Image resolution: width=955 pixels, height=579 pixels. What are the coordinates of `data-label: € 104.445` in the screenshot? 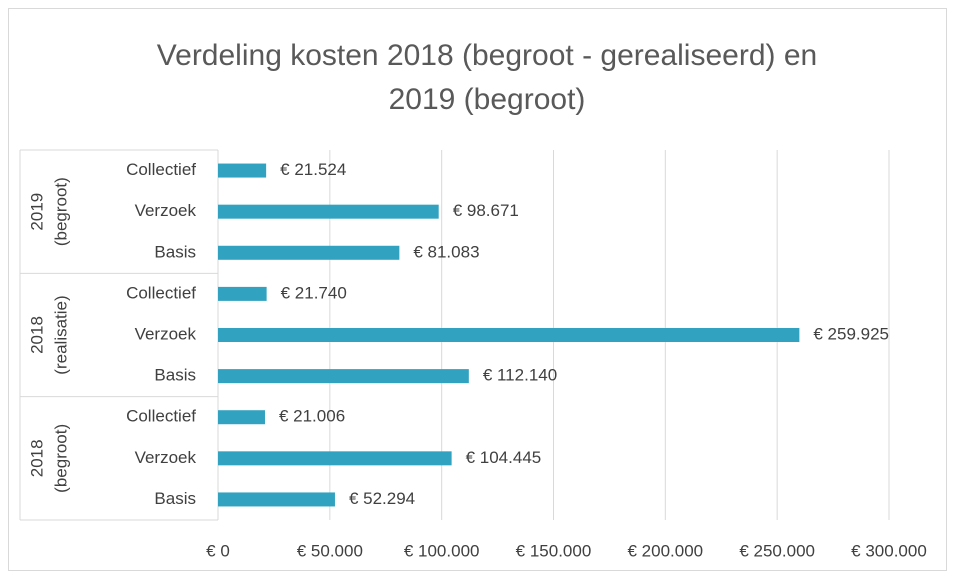 It's located at (504, 457).